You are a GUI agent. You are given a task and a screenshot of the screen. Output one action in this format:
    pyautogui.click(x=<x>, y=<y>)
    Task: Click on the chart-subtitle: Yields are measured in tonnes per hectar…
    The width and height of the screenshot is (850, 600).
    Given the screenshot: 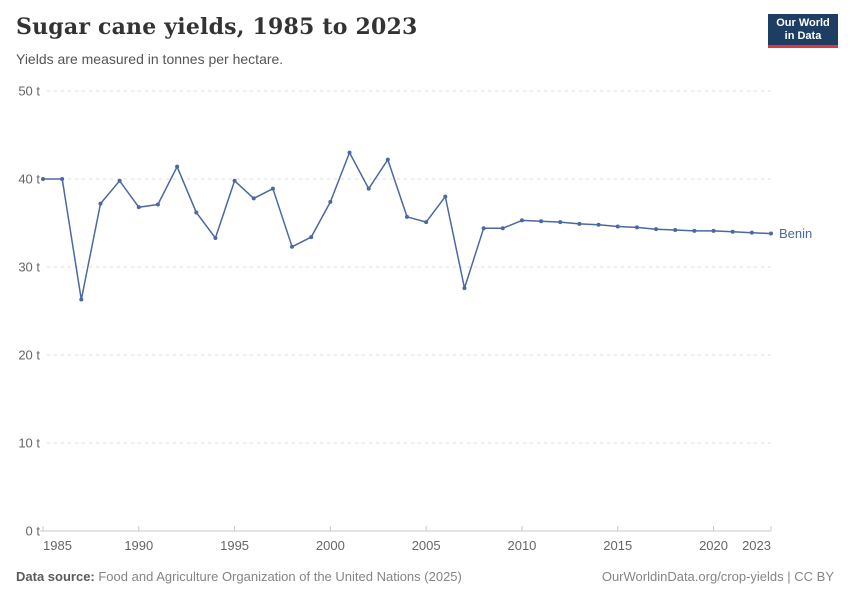 What is the action you would take?
    pyautogui.click(x=150, y=59)
    